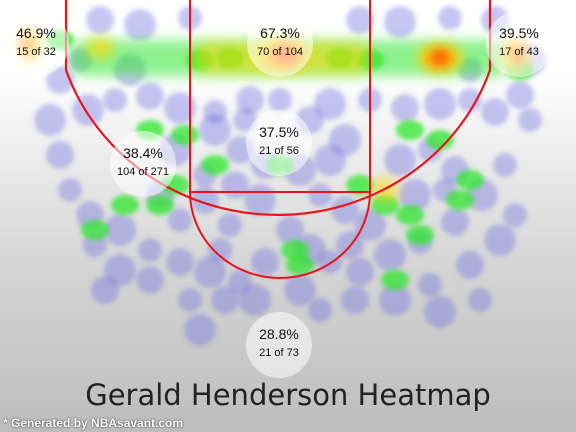 This screenshot has height=432, width=576. Describe the element at coordinates (519, 33) in the screenshot. I see `zone-pct: 39.5%` at that location.